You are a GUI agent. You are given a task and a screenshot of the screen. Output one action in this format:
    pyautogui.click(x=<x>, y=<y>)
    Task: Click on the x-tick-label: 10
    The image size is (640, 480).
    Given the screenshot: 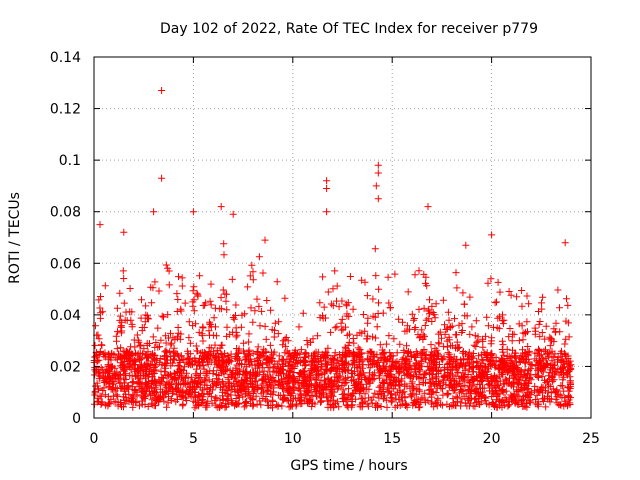 What is the action you would take?
    pyautogui.click(x=293, y=439)
    